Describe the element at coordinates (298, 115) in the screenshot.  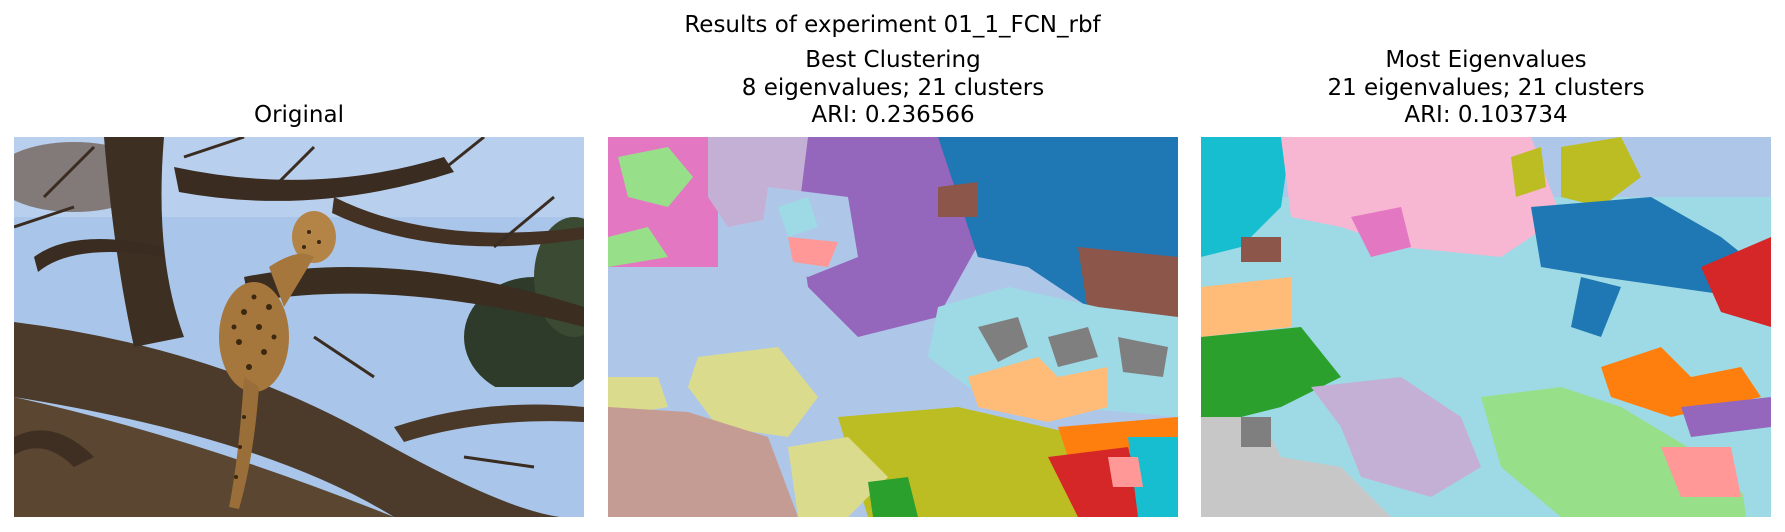
I see `panel-title-original: Original` at that location.